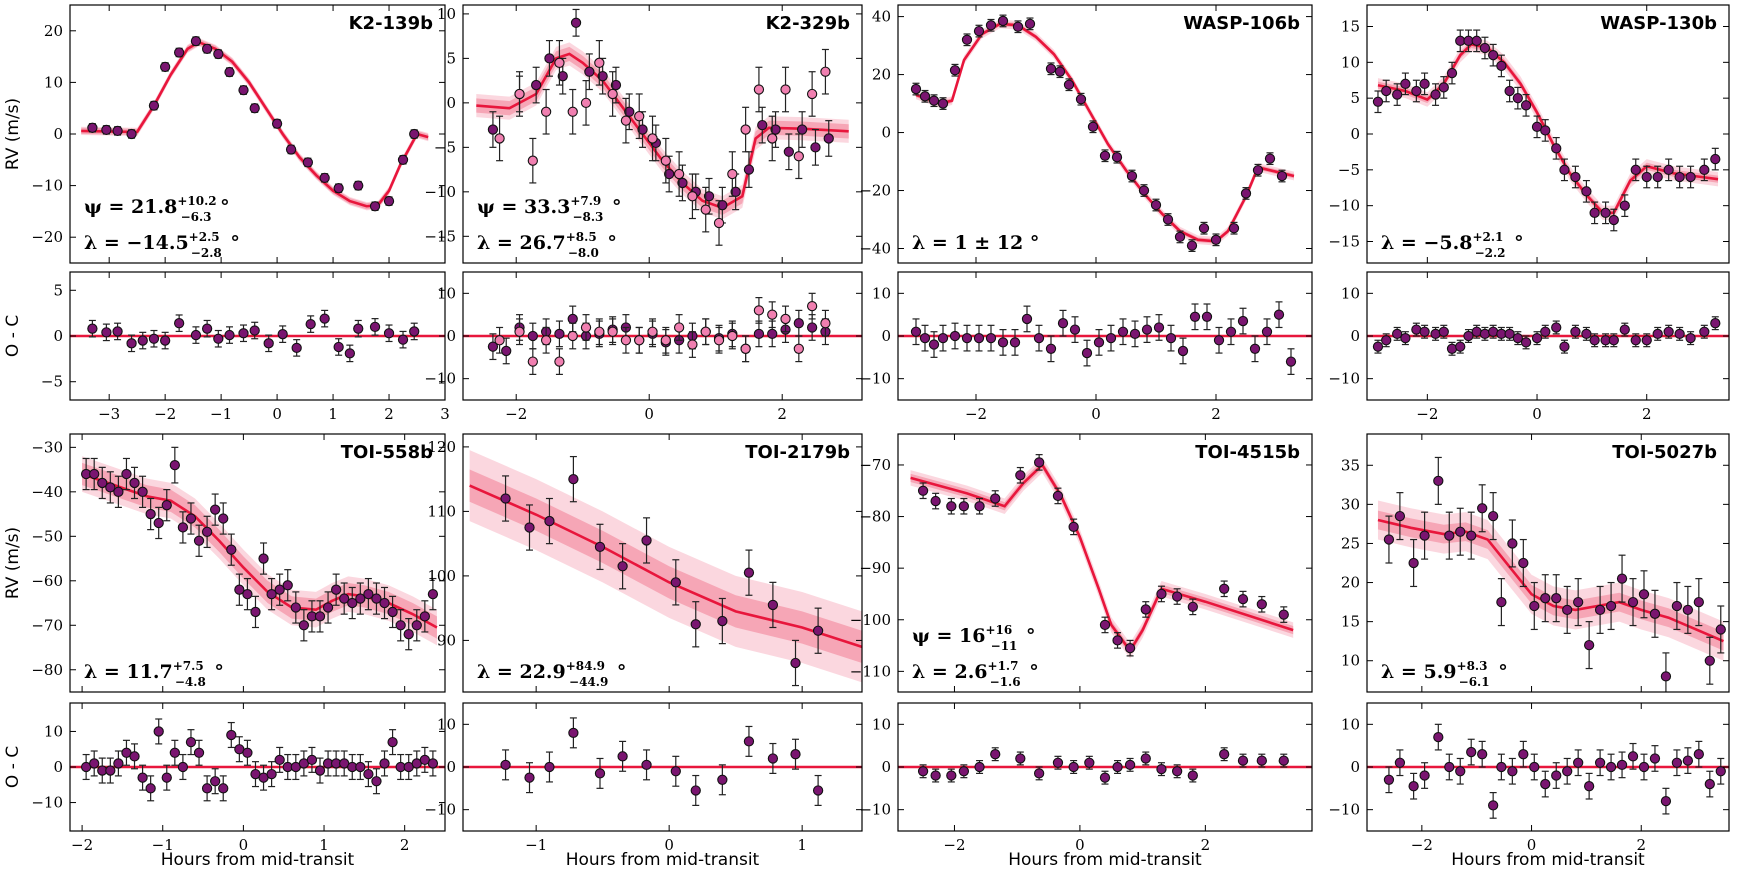  Describe the element at coordinates (1105, 766) in the screenshot. I see `residual-plot-area` at that location.